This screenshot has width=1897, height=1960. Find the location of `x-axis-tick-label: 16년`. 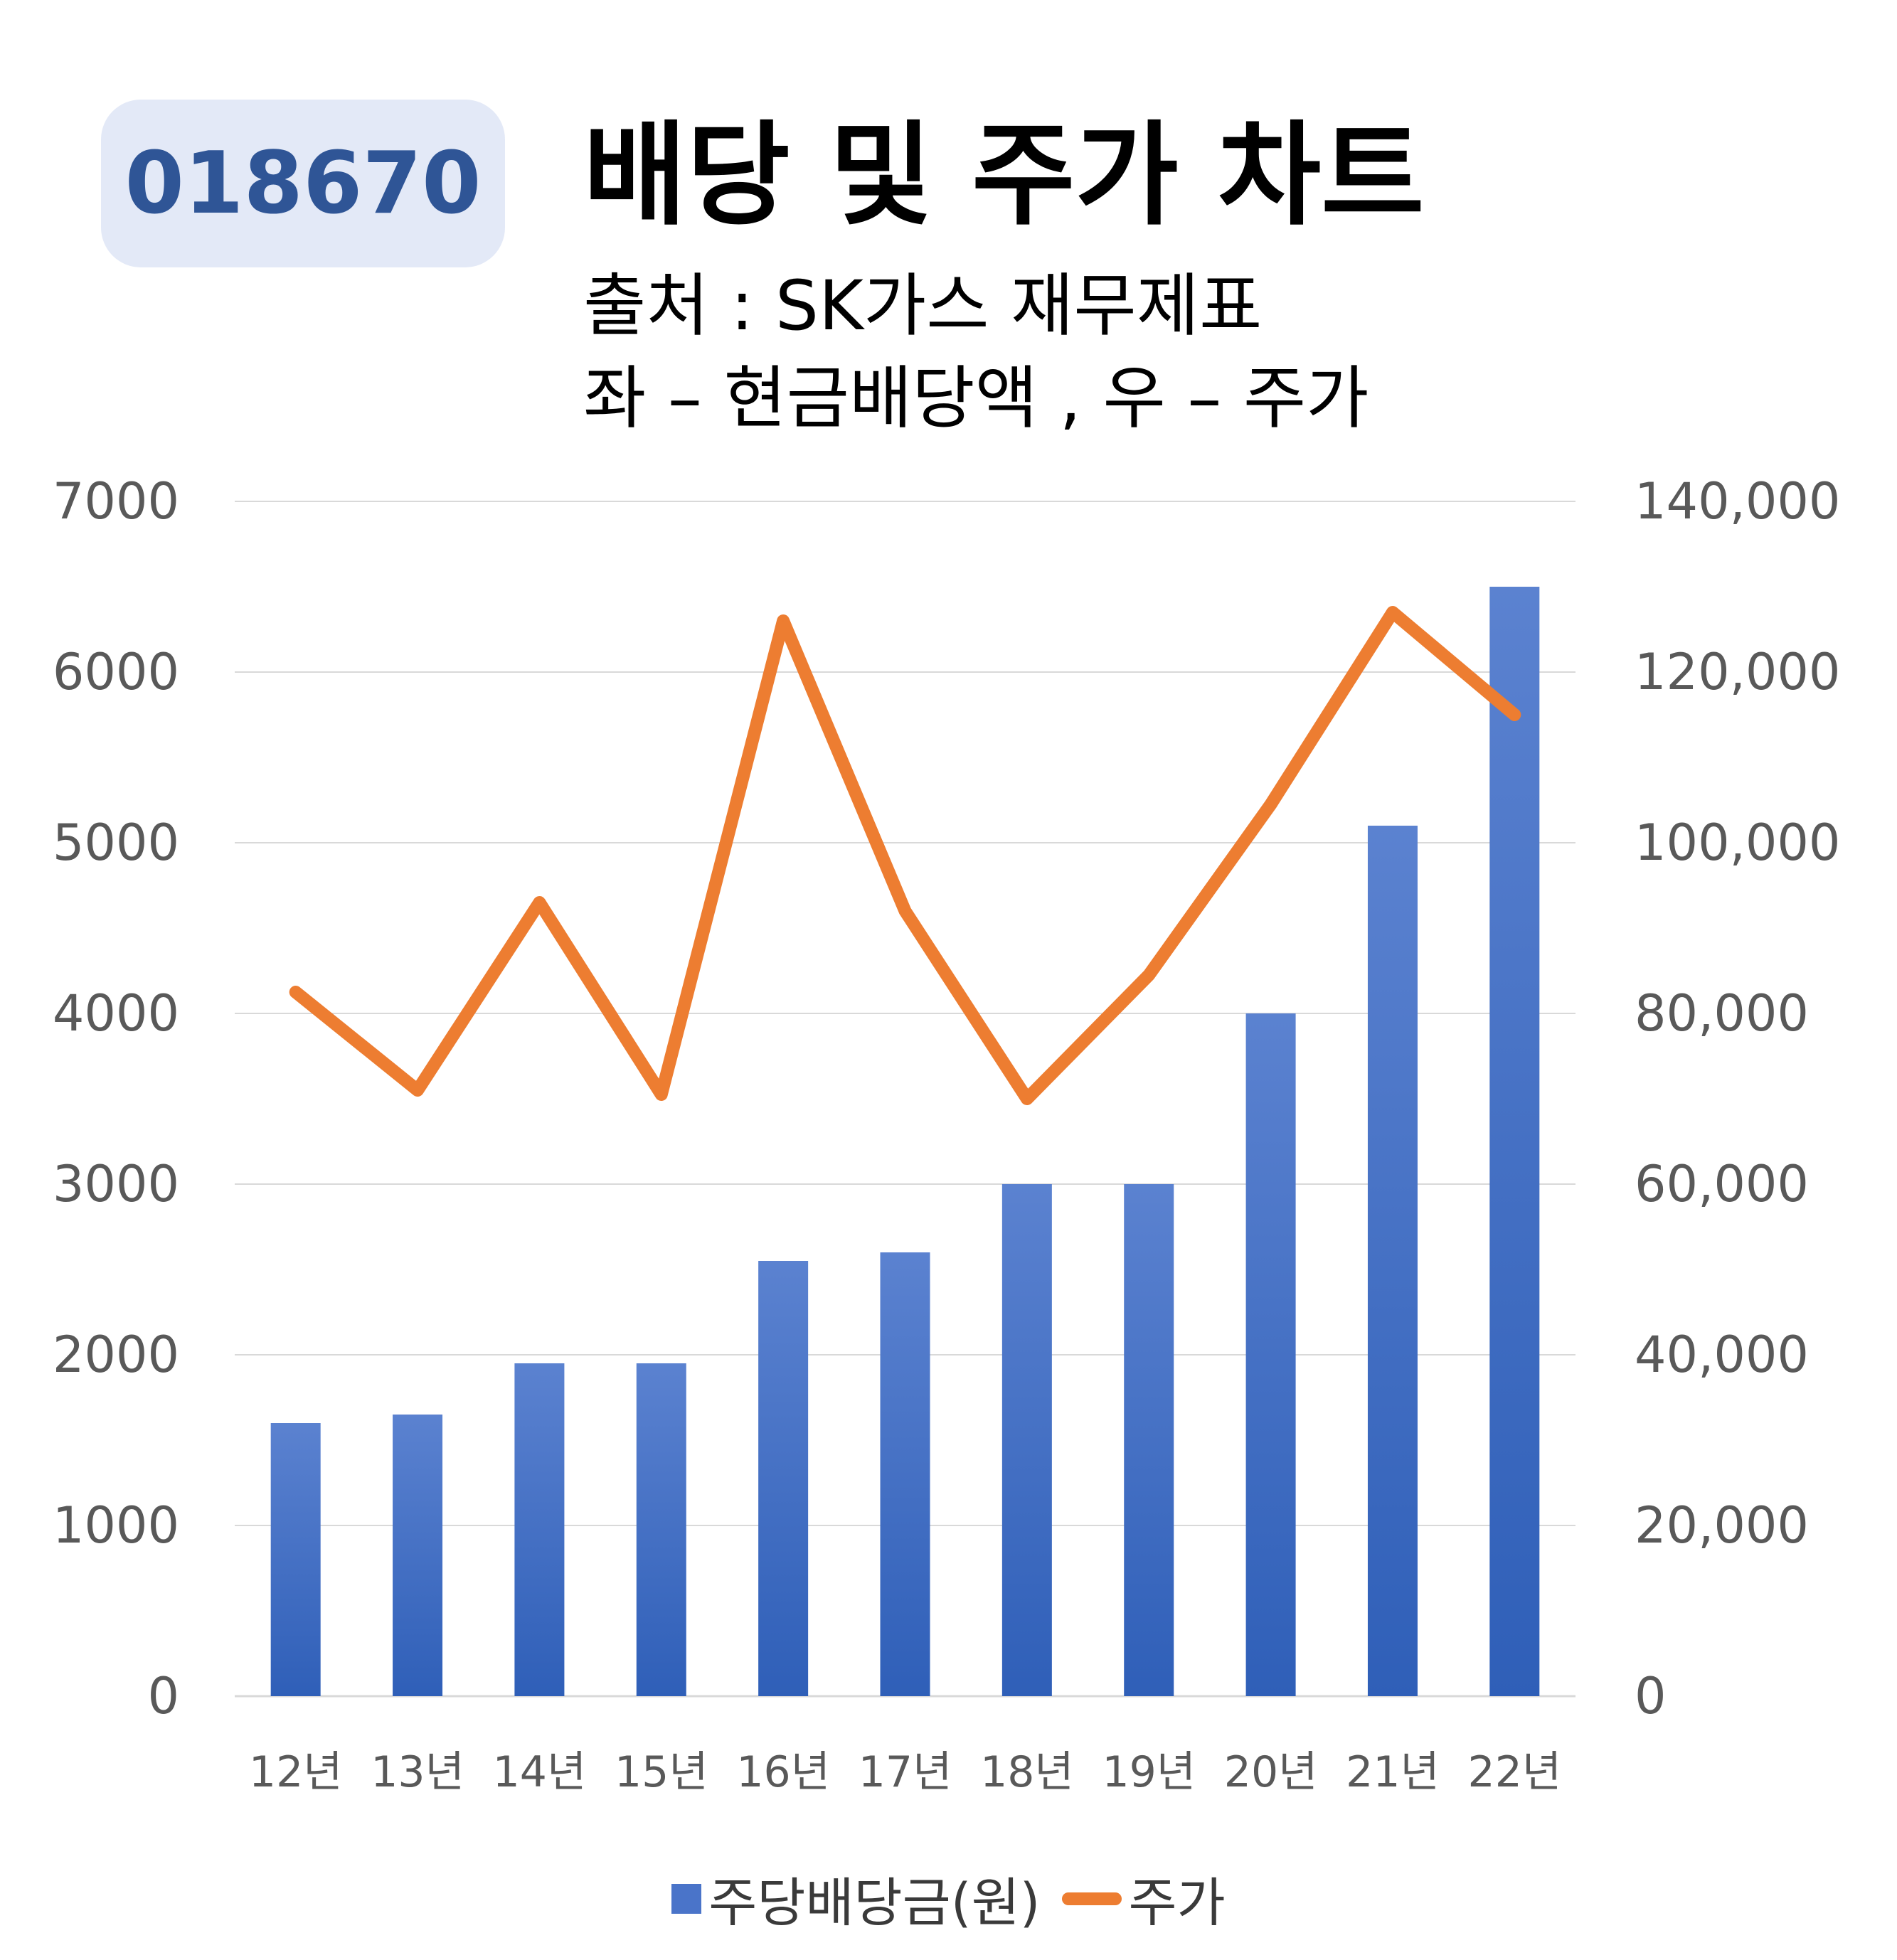

x-axis-tick-label: 16년 is located at coordinates (783, 1772).